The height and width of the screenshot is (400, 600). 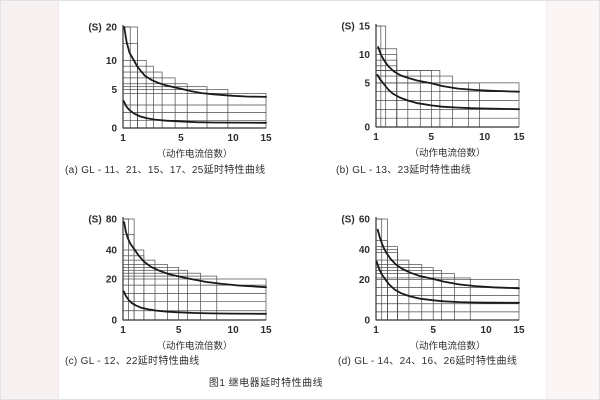 I want to click on chart-d: 0 20 40 60 1 5 10 15 (S) （动作电流倍数）, so click(x=428, y=281).